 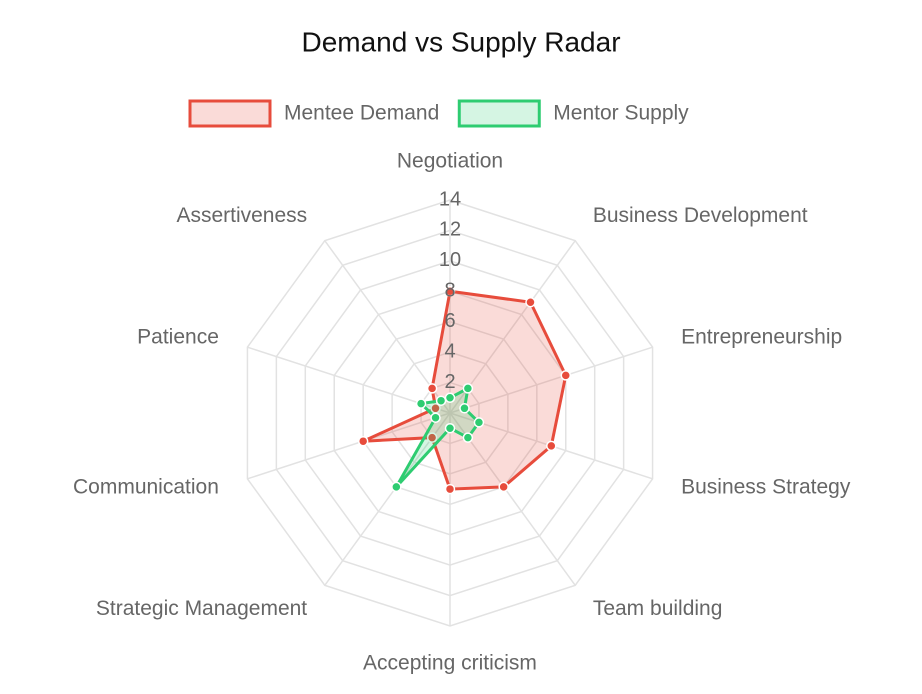 What do you see at coordinates (450, 663) in the screenshot?
I see `axis-label: Accepting criticism` at bounding box center [450, 663].